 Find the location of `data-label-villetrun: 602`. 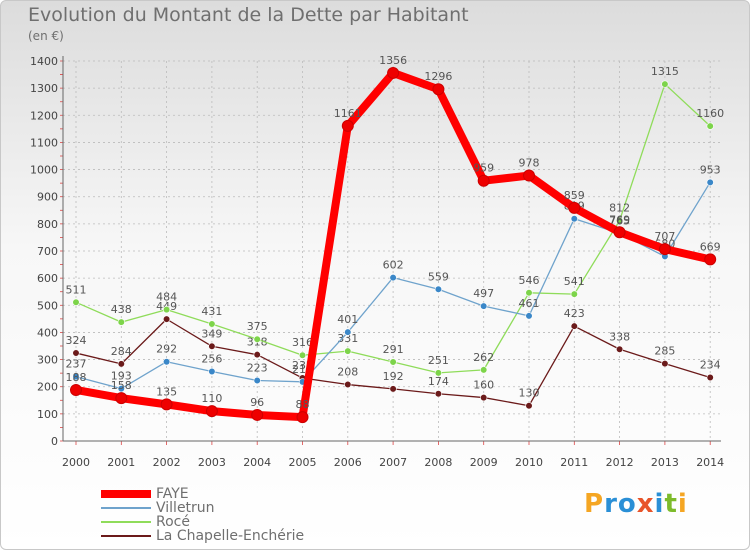

data-label-villetrun: 602 is located at coordinates (393, 265).